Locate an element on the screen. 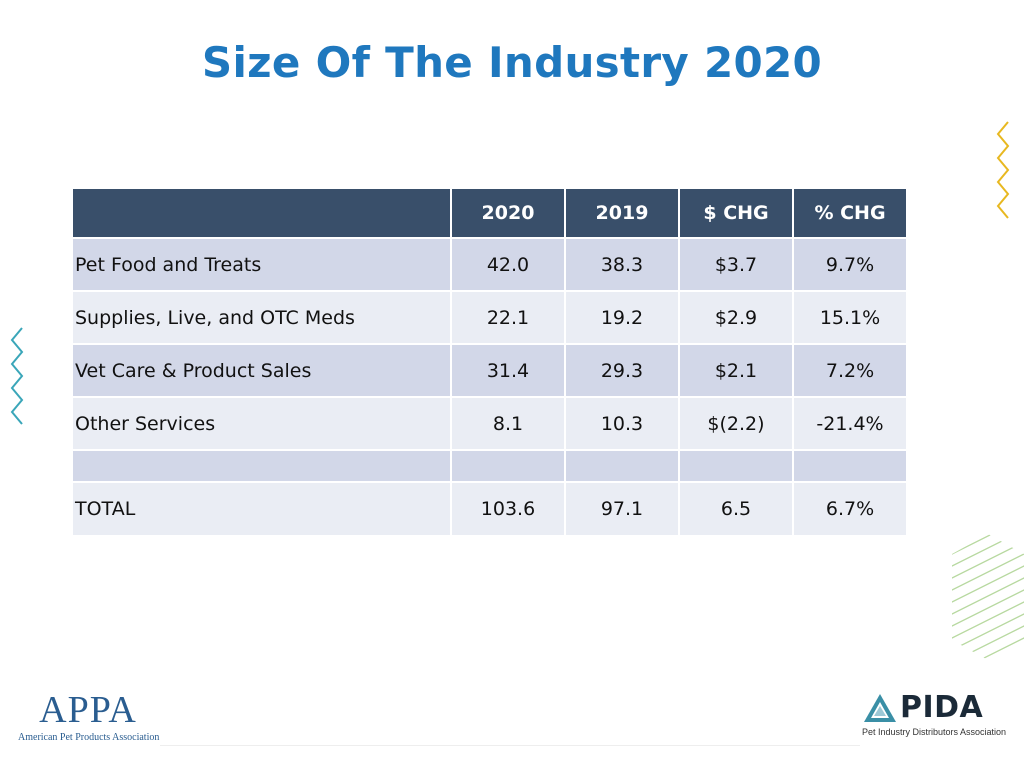 This screenshot has height=761, width=1024. zigzag-yellow-decoration is located at coordinates (1003, 170).